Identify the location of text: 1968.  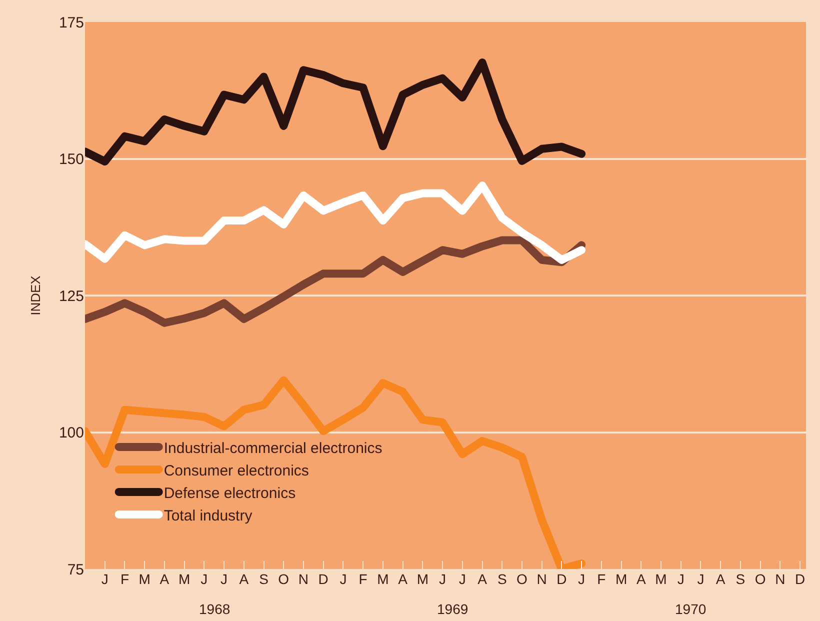
(214, 609).